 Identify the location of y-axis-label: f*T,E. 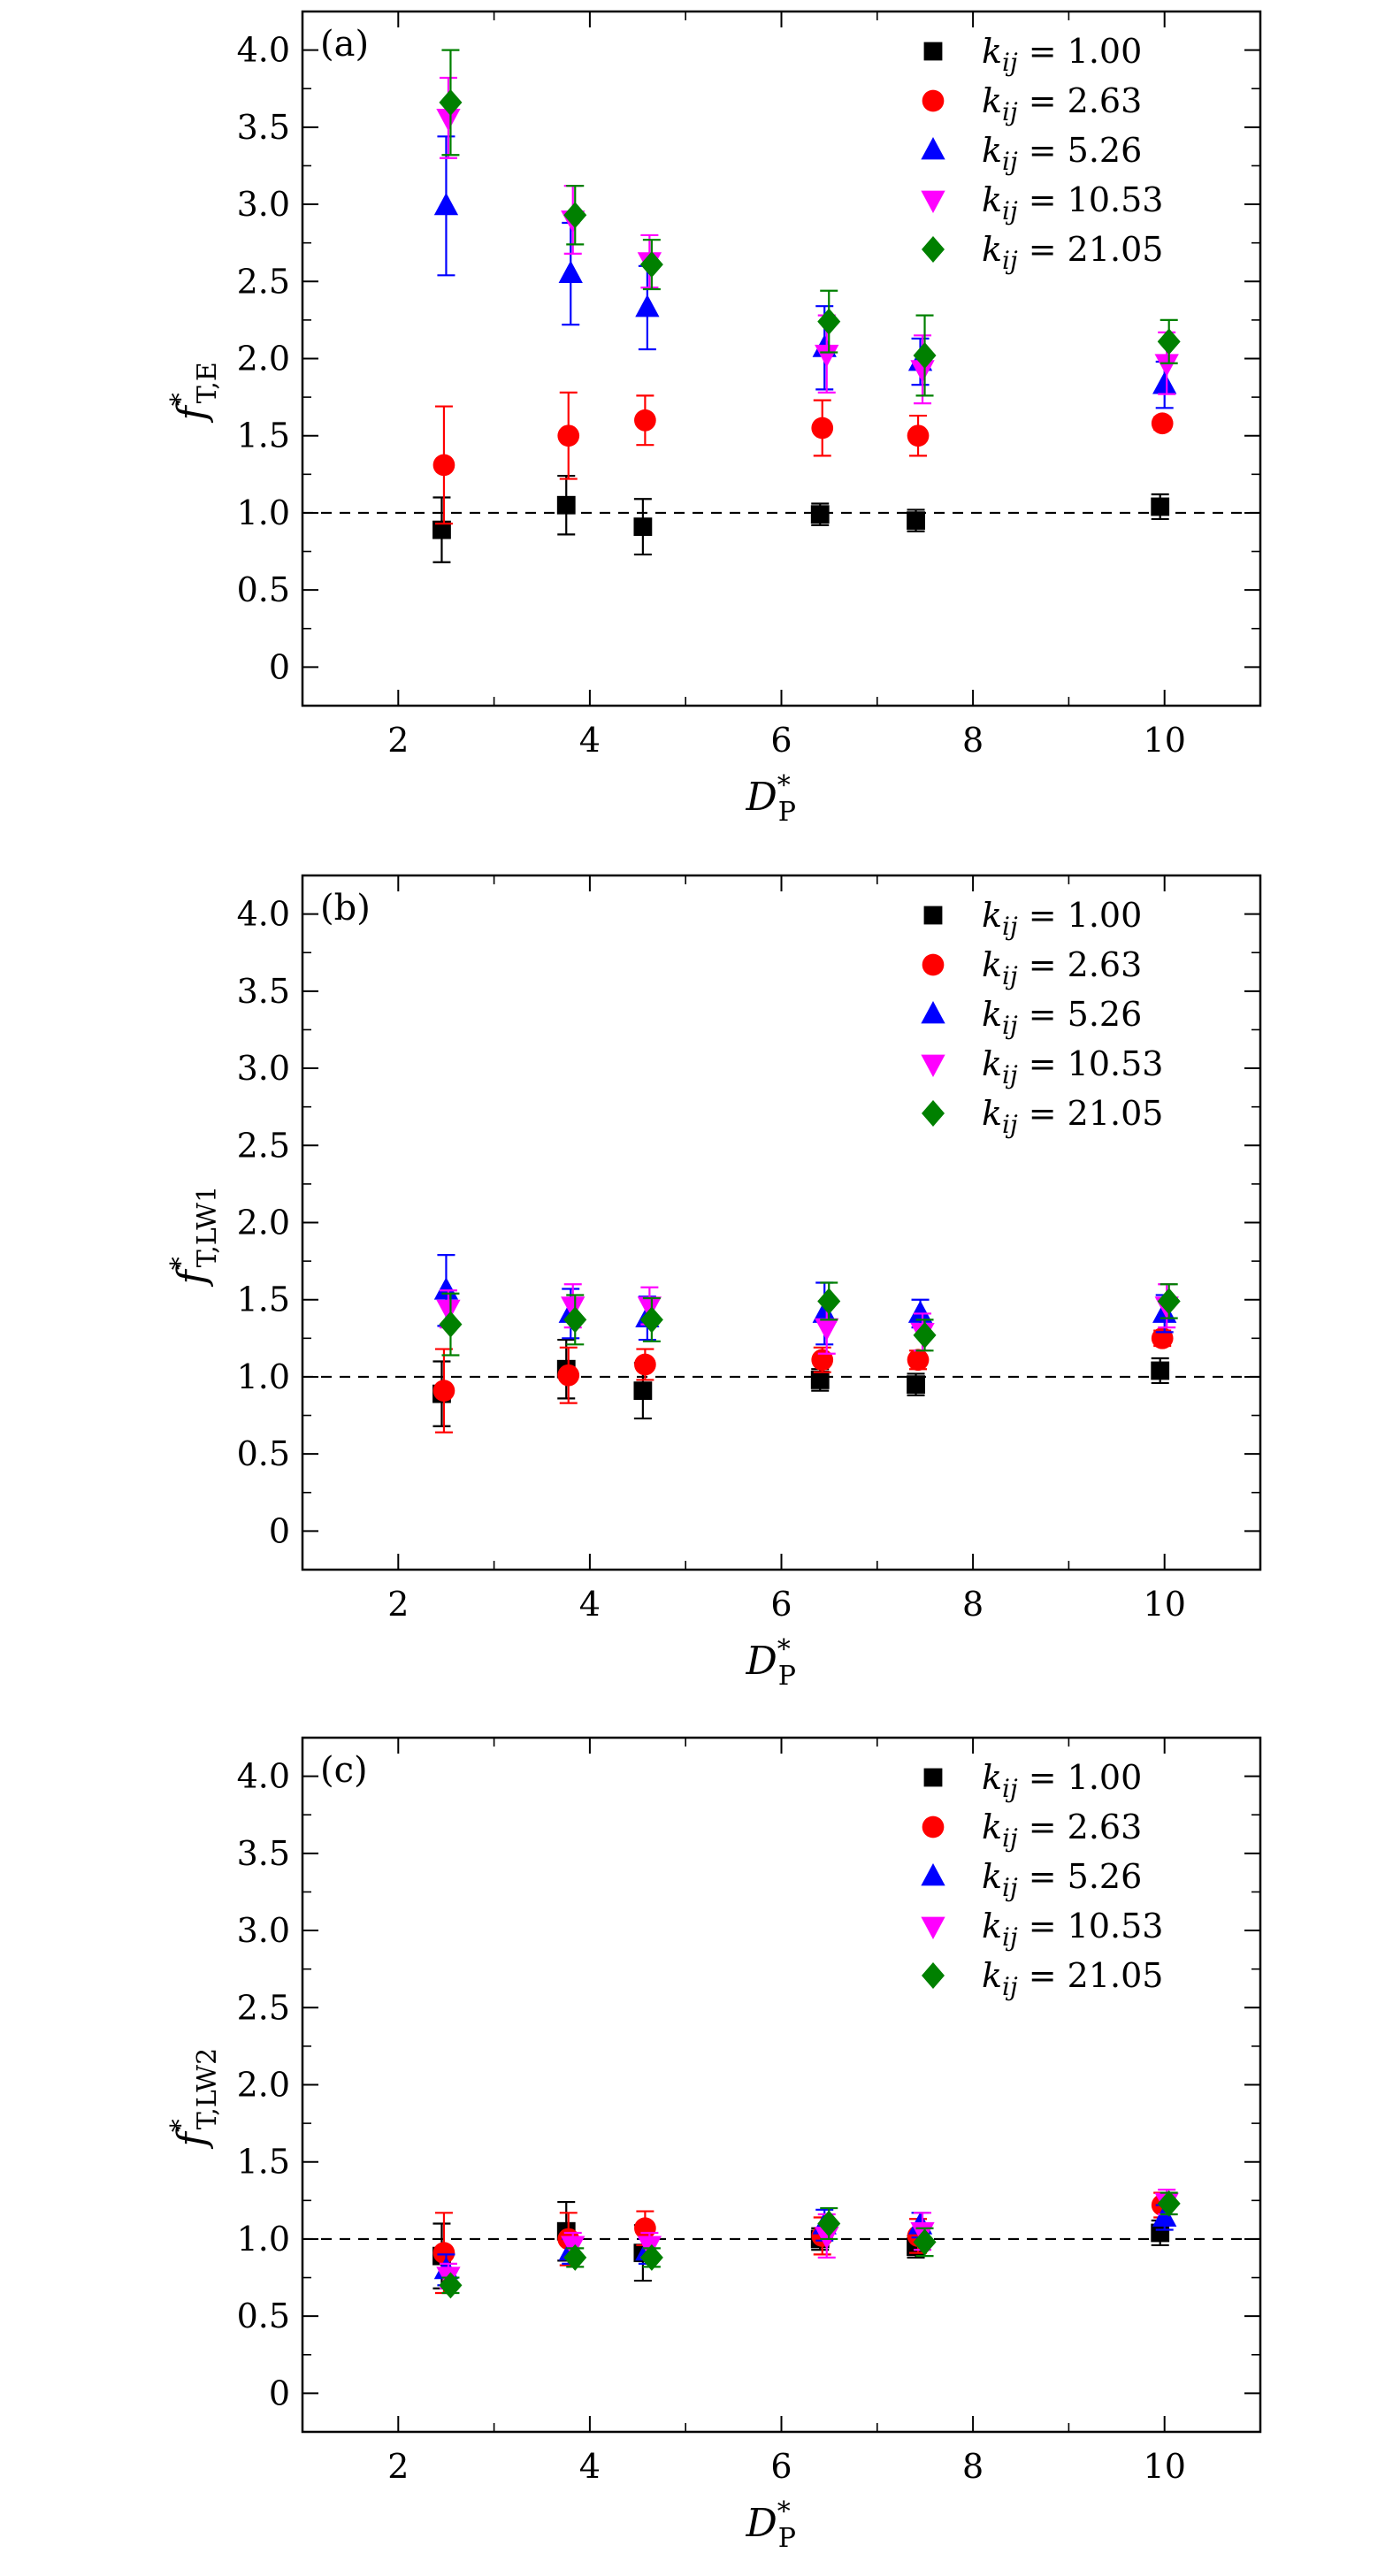
(194, 393).